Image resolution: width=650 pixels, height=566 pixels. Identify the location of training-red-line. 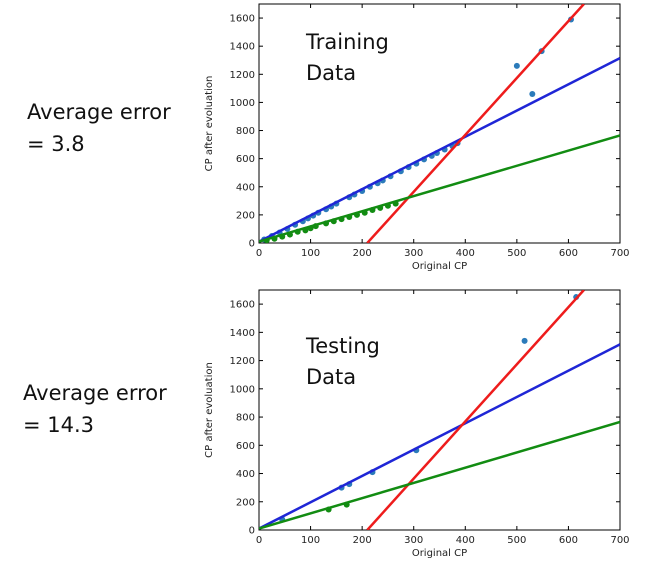
(475, 123).